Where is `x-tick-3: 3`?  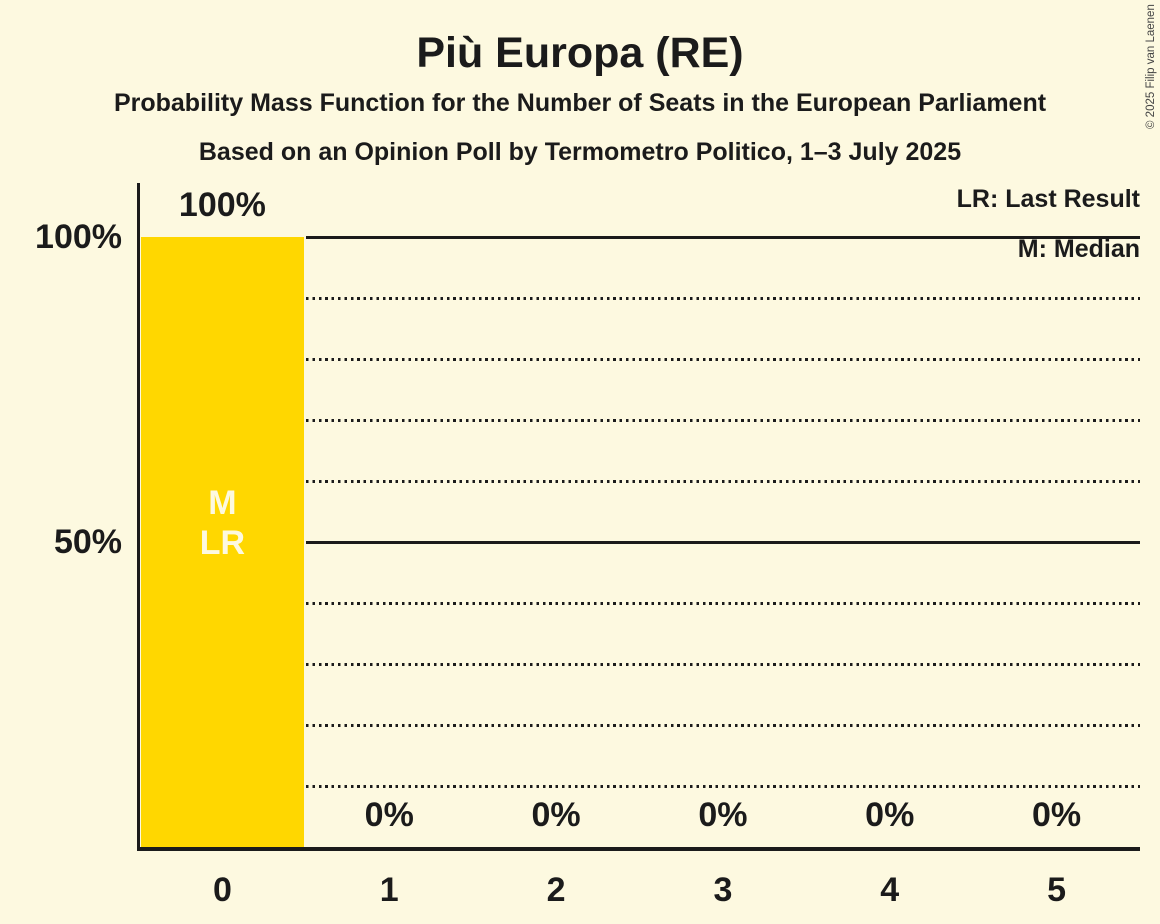
x-tick-3: 3 is located at coordinates (723, 890).